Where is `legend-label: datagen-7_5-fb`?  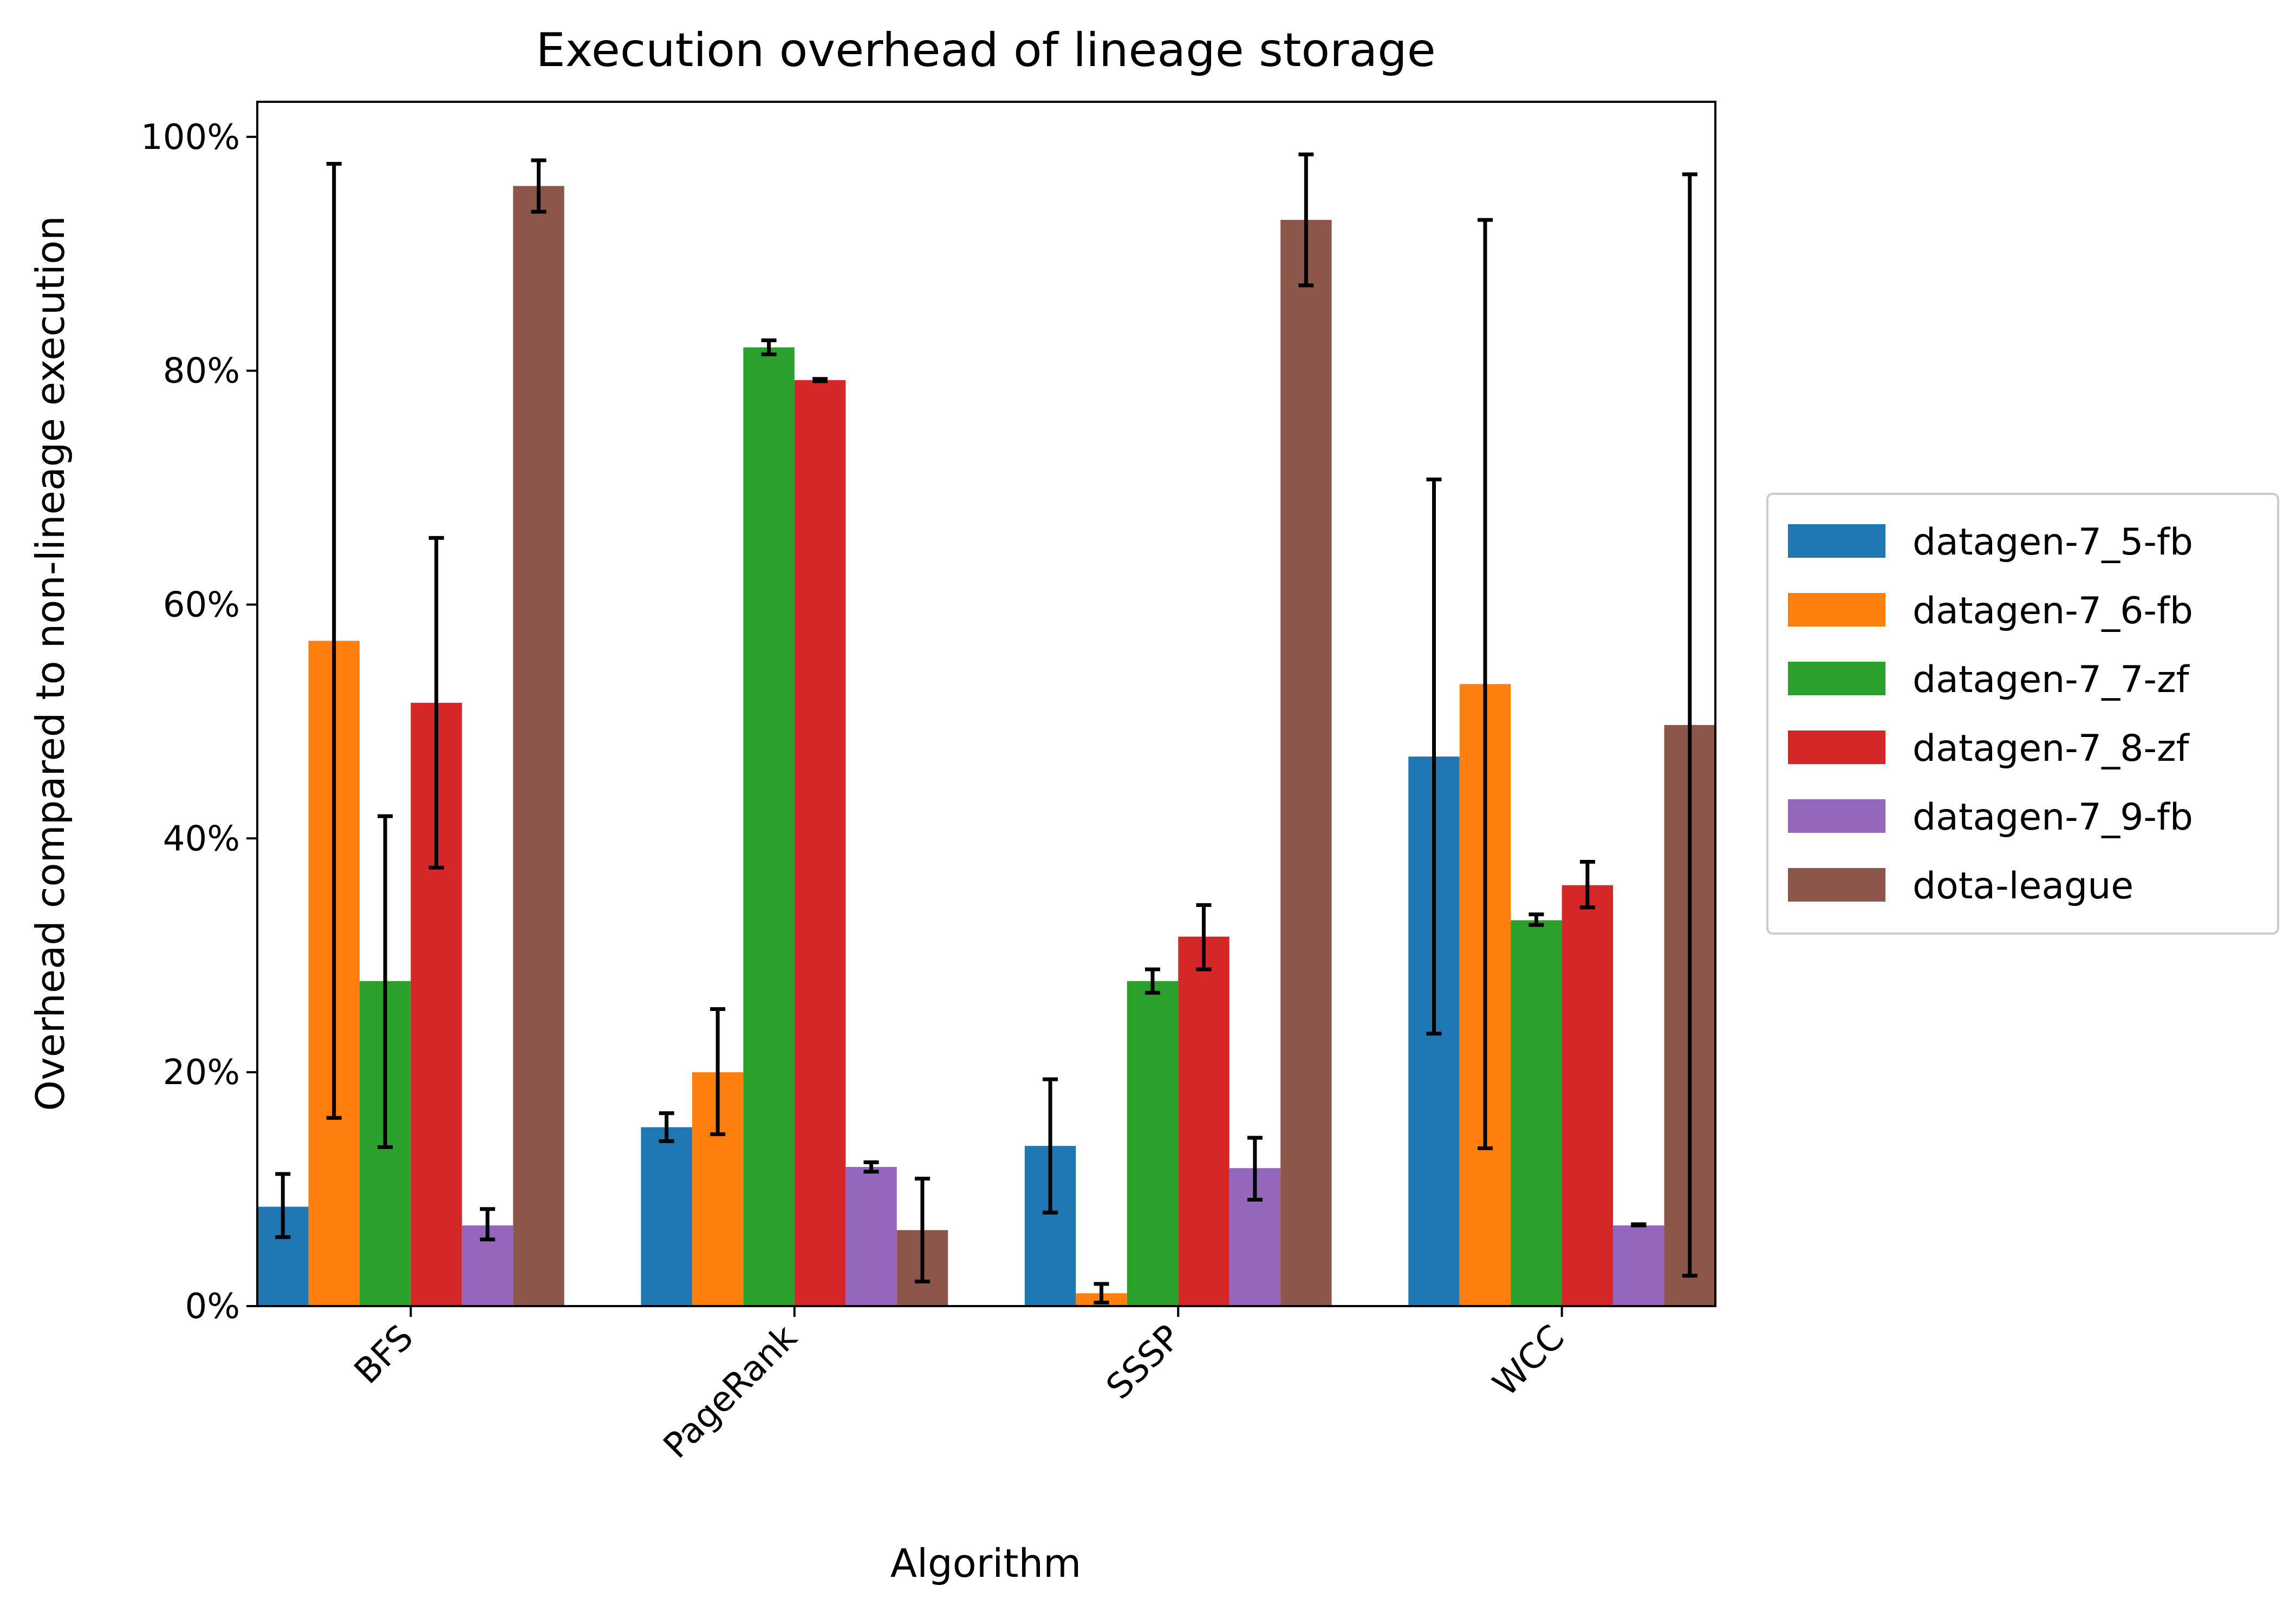 legend-label: datagen-7_5-fb is located at coordinates (2053, 542).